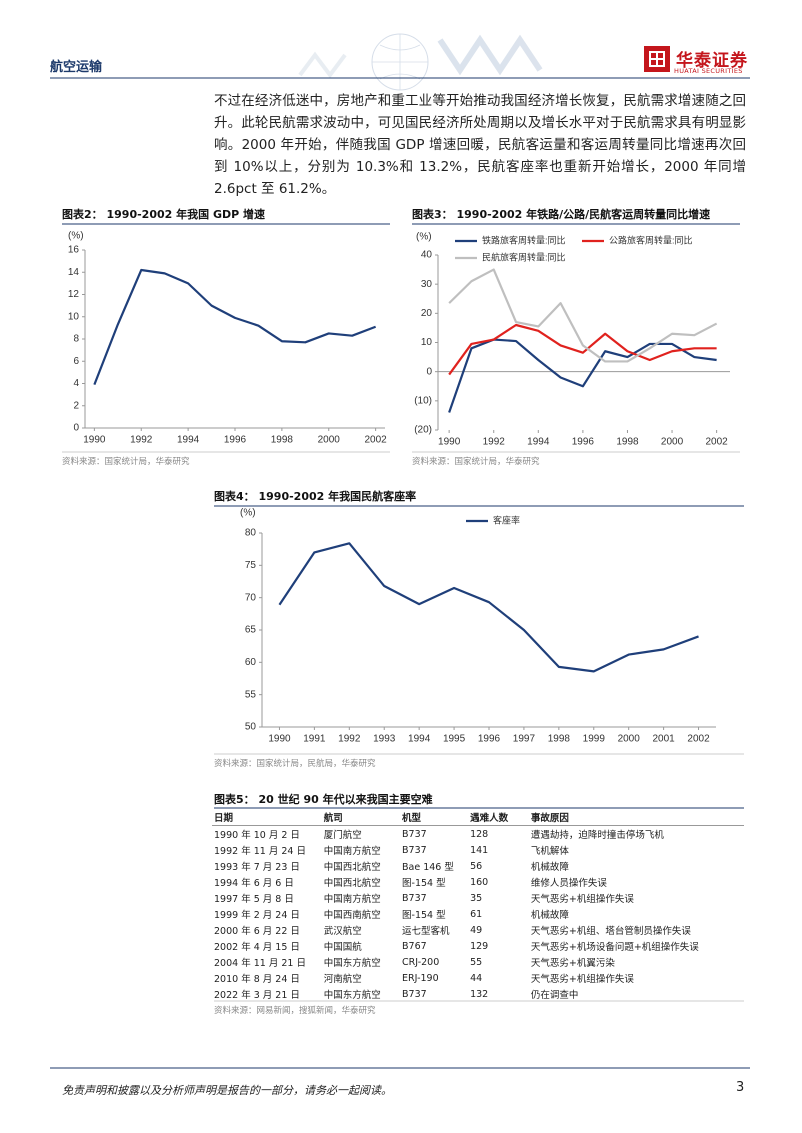  Describe the element at coordinates (568, 883) in the screenshot. I see `table-cell: 维修人员操作失误` at that location.